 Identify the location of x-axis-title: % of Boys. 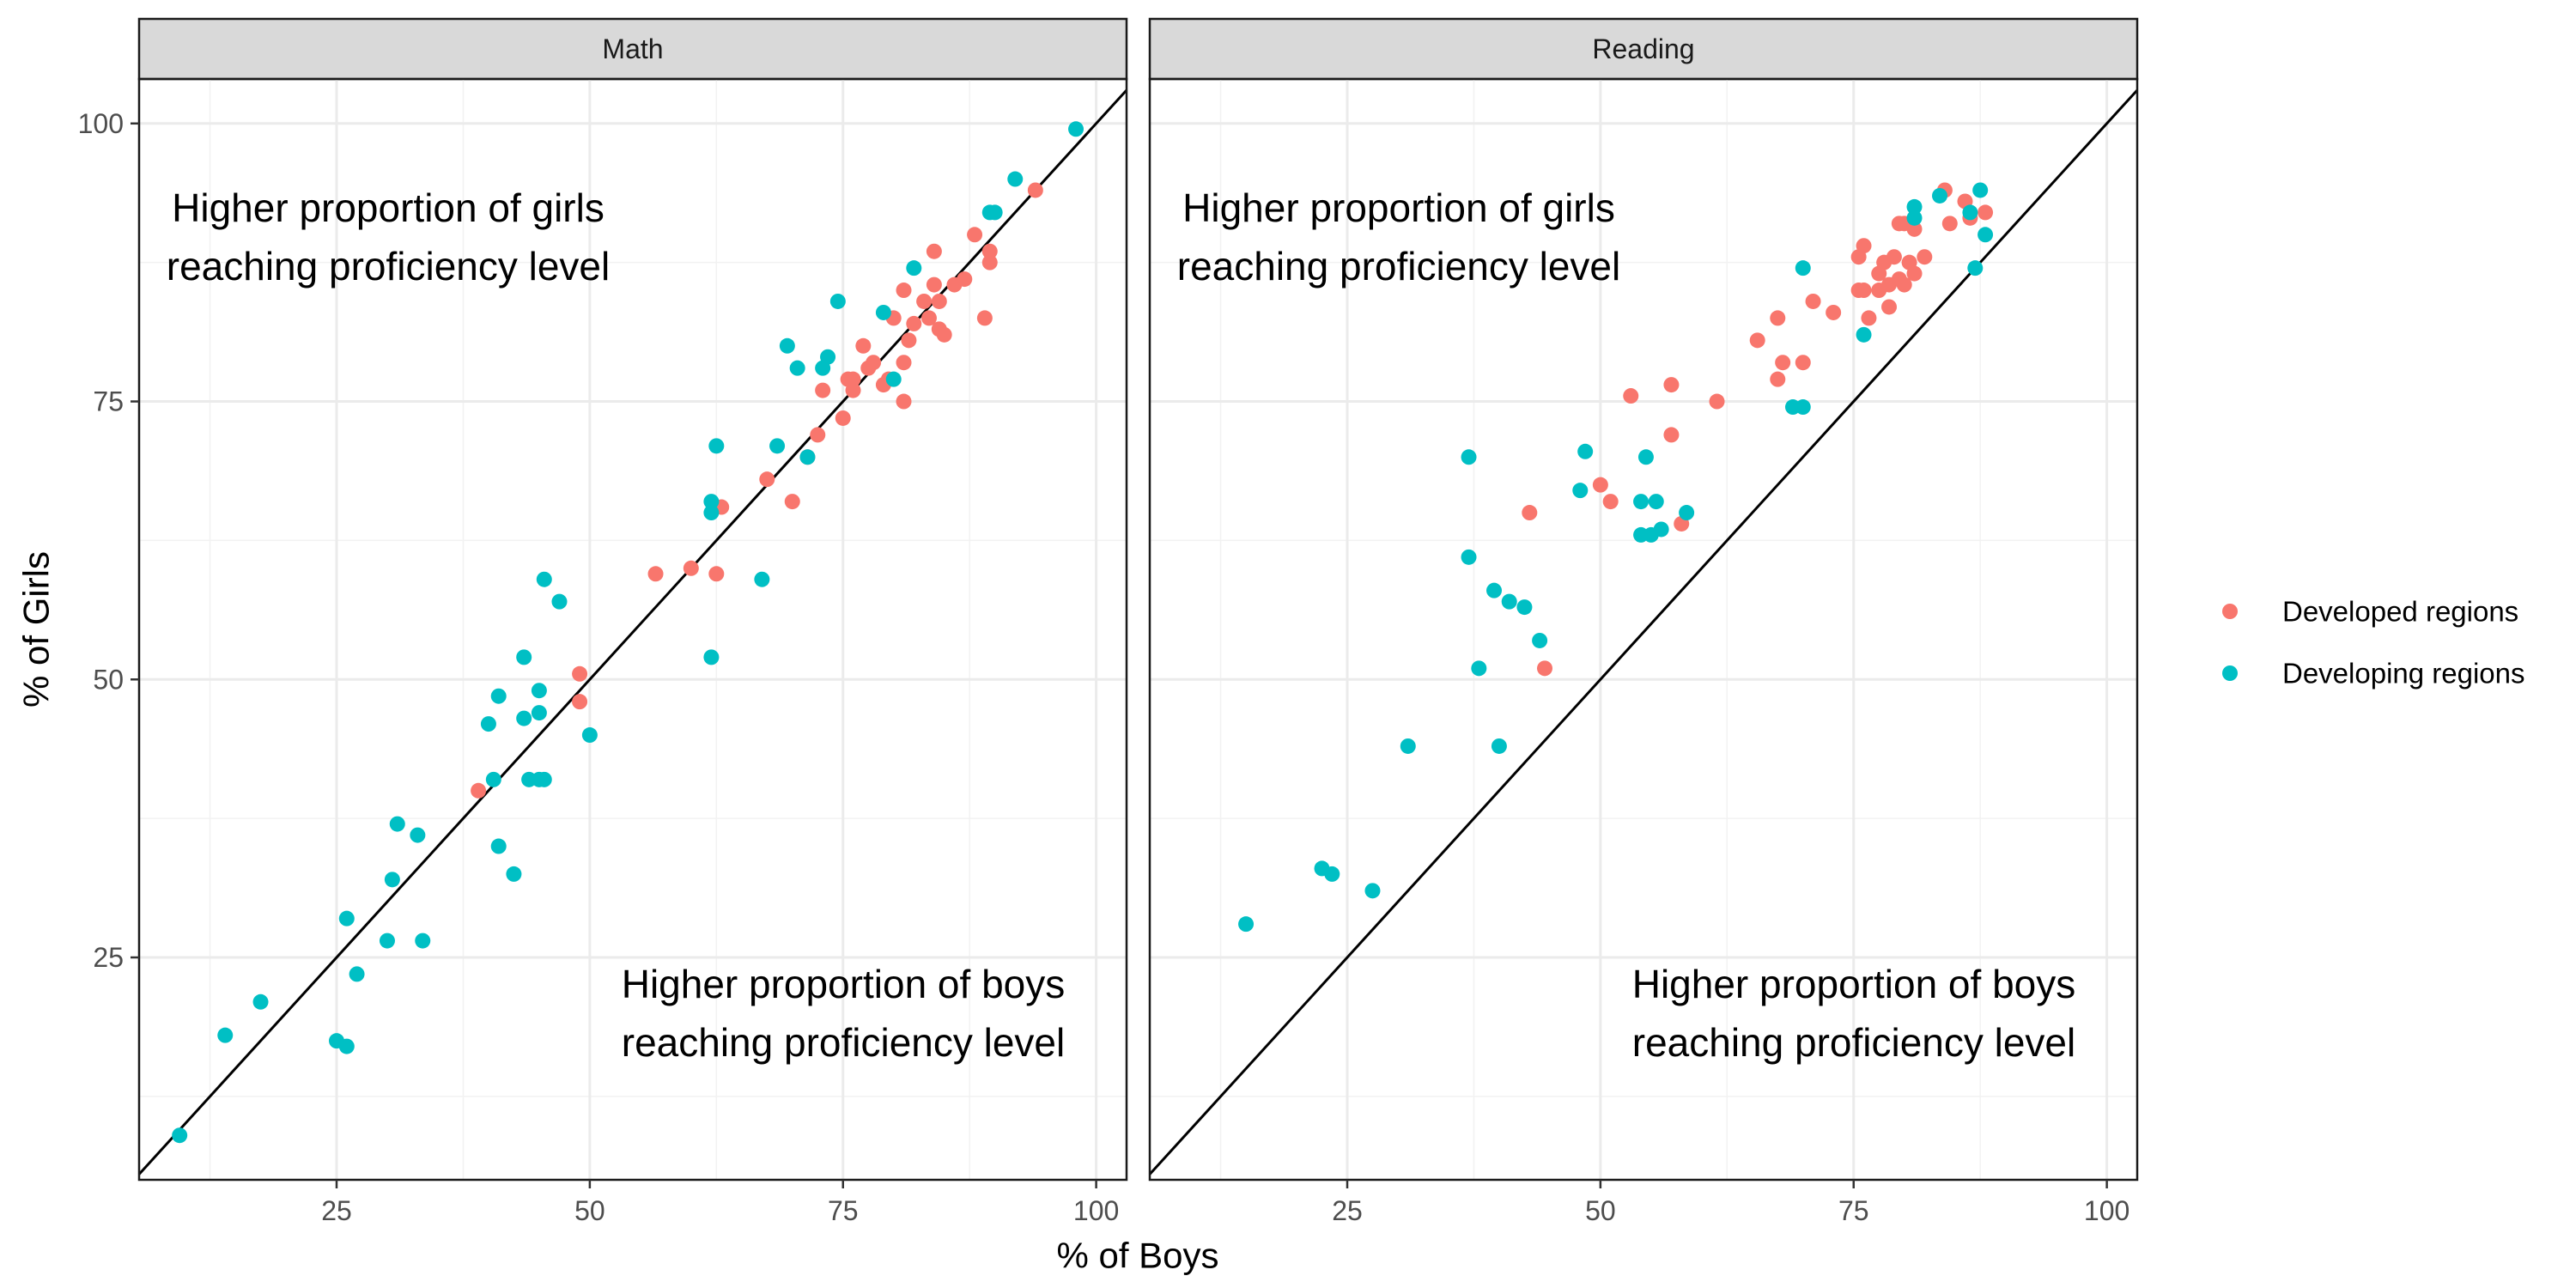
(1137, 1256).